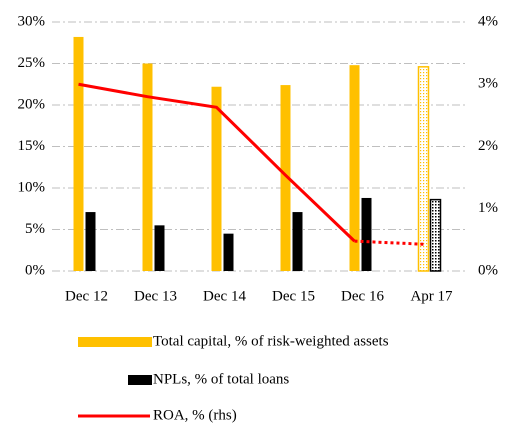  Describe the element at coordinates (293, 296) in the screenshot. I see `x-tick-label: Dec 15` at that location.